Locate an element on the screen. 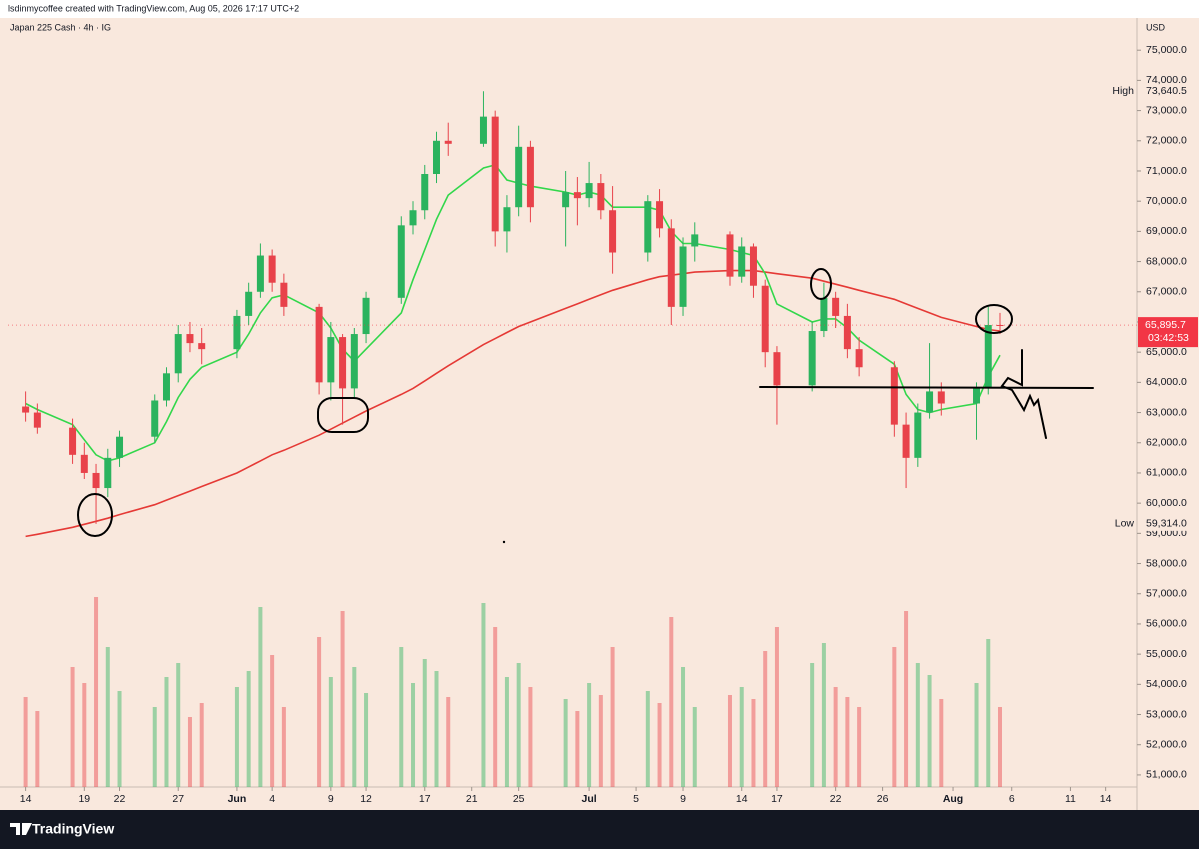 Image resolution: width=1199 pixels, height=849 pixels. y-tick-label: 58,000.0 is located at coordinates (1166, 563).